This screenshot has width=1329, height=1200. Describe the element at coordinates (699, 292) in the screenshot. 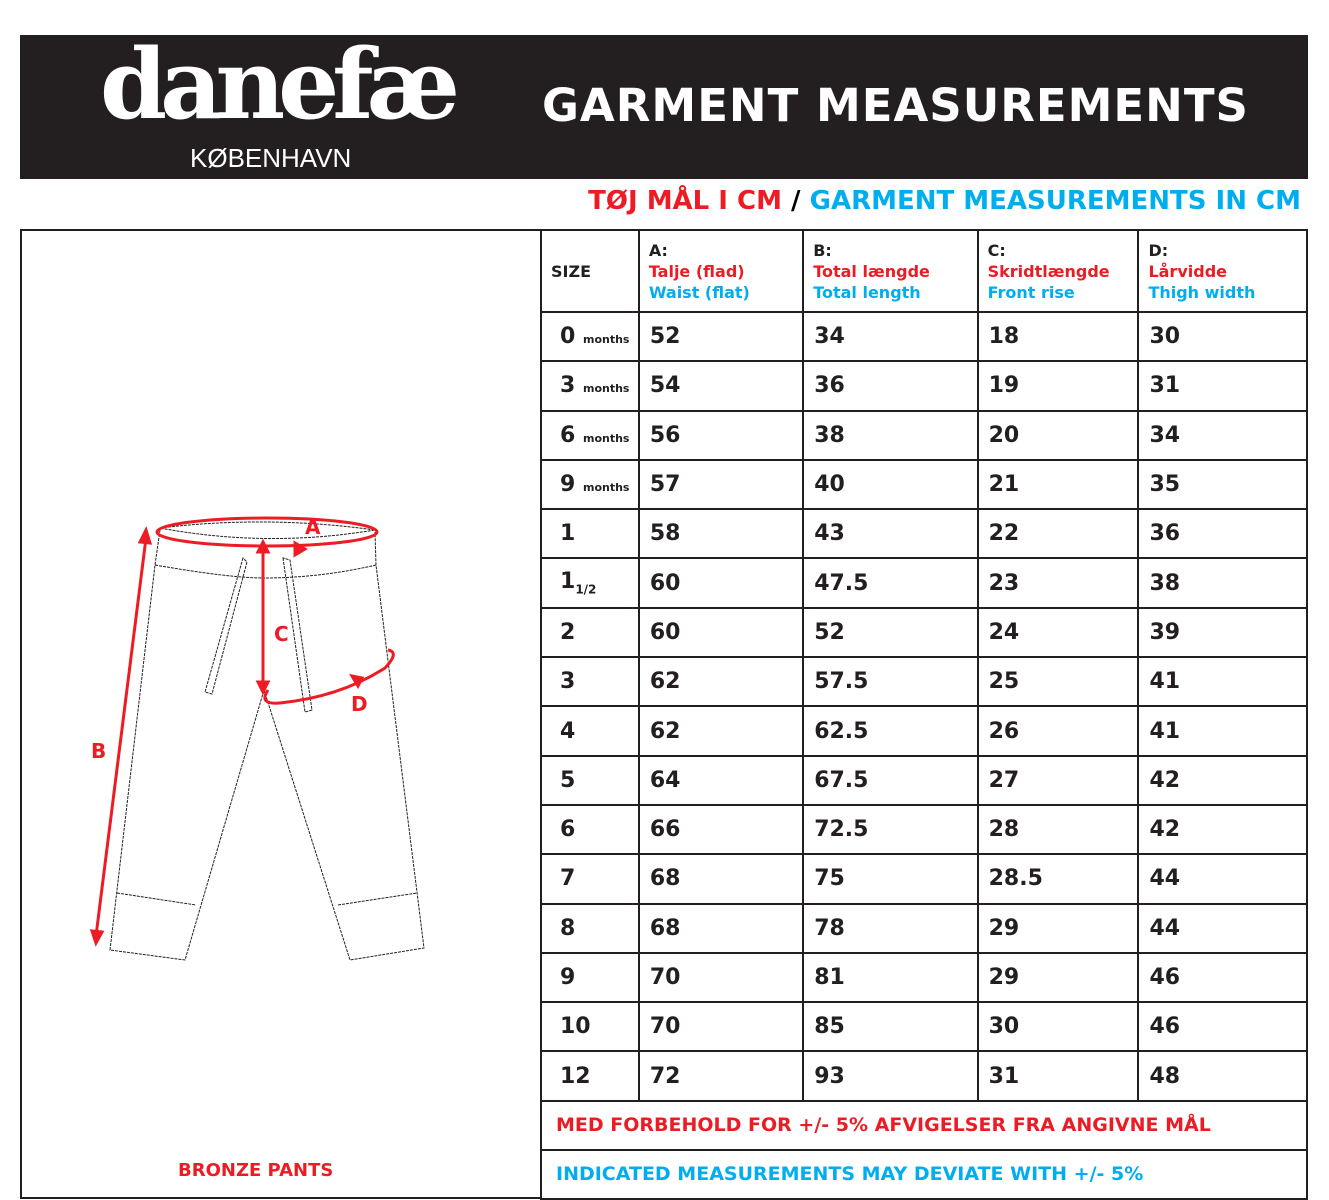

I see `column-english: Waist (flat)` at that location.